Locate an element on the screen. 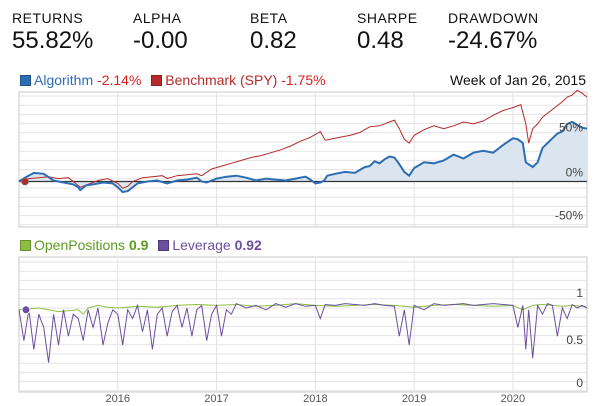 Image resolution: width=600 pixels, height=406 pixels. blue-square-icon is located at coordinates (25, 80).